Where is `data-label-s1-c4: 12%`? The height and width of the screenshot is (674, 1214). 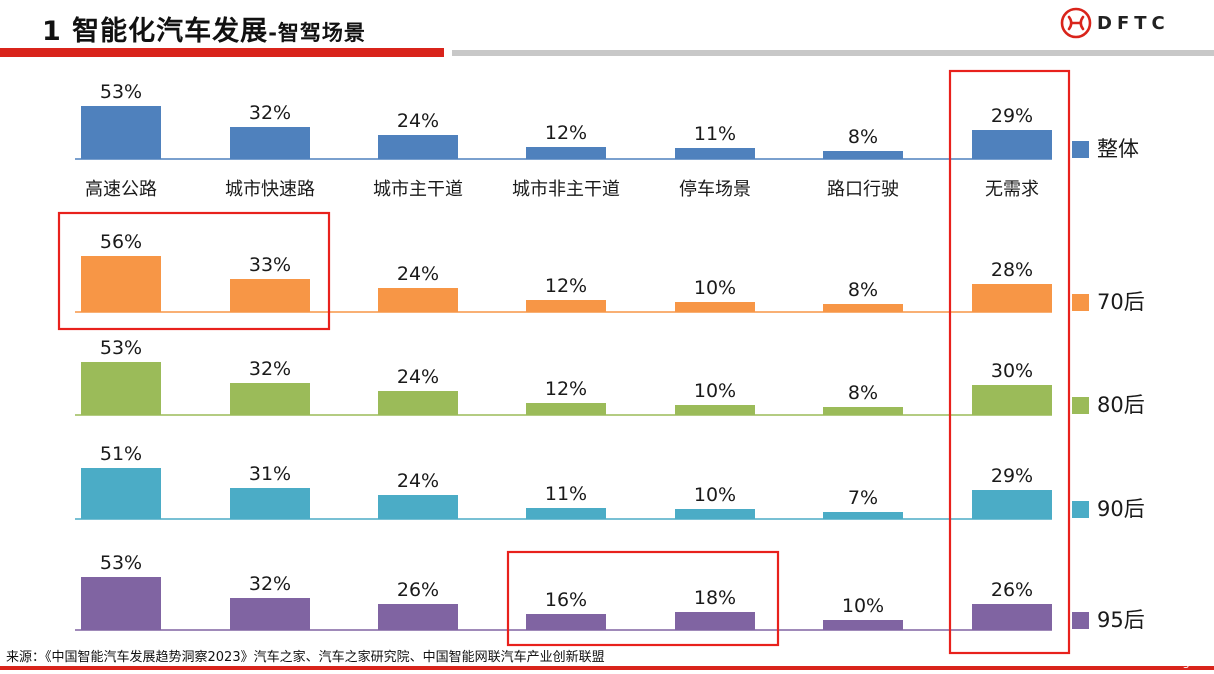
data-label-s1-c4: 12% is located at coordinates (566, 133).